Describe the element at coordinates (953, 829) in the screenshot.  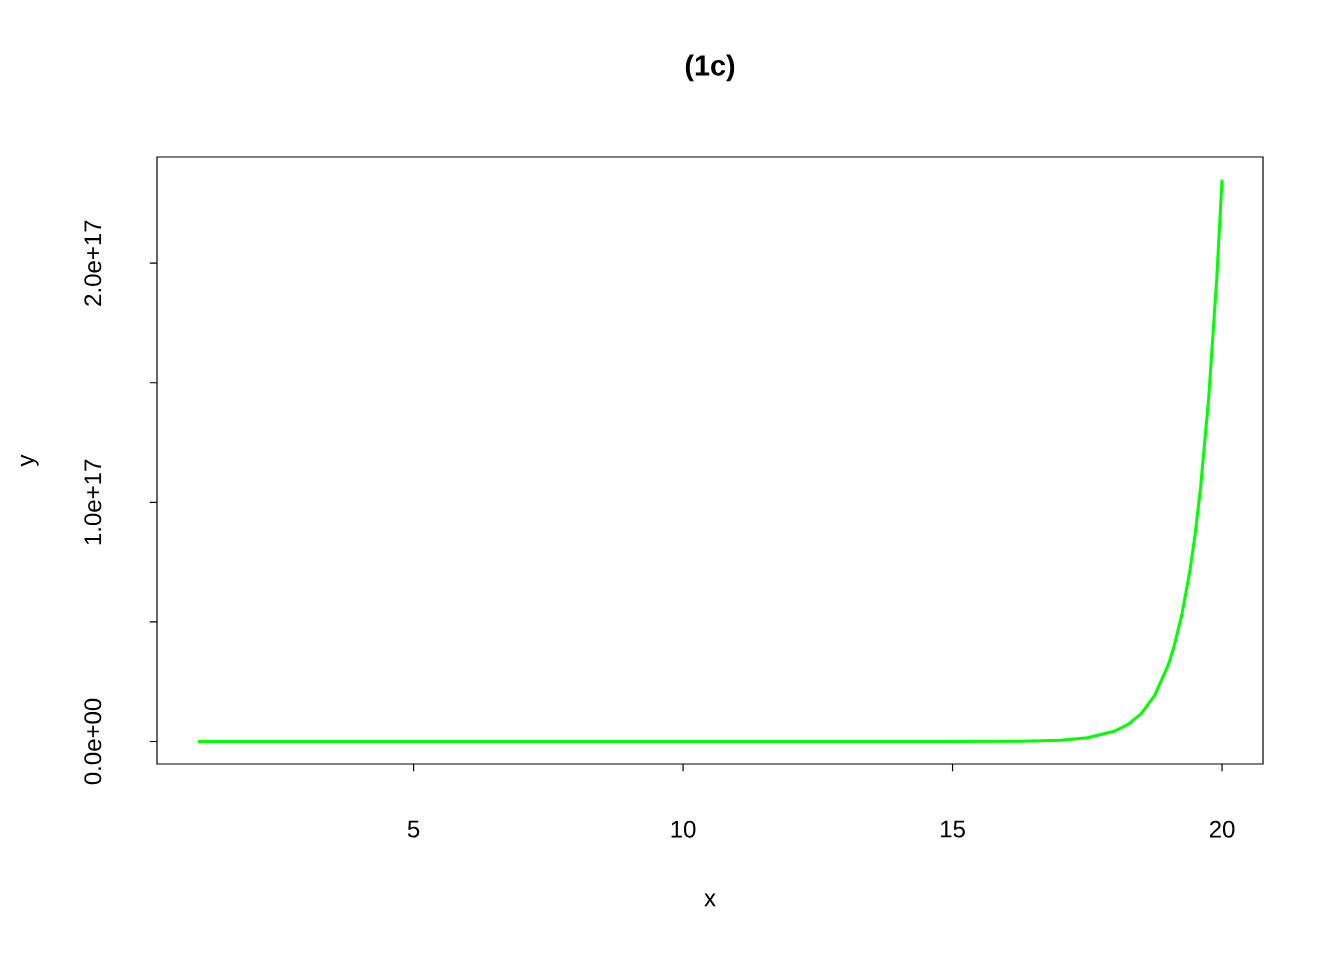
I see `x-tick-label: 15` at that location.